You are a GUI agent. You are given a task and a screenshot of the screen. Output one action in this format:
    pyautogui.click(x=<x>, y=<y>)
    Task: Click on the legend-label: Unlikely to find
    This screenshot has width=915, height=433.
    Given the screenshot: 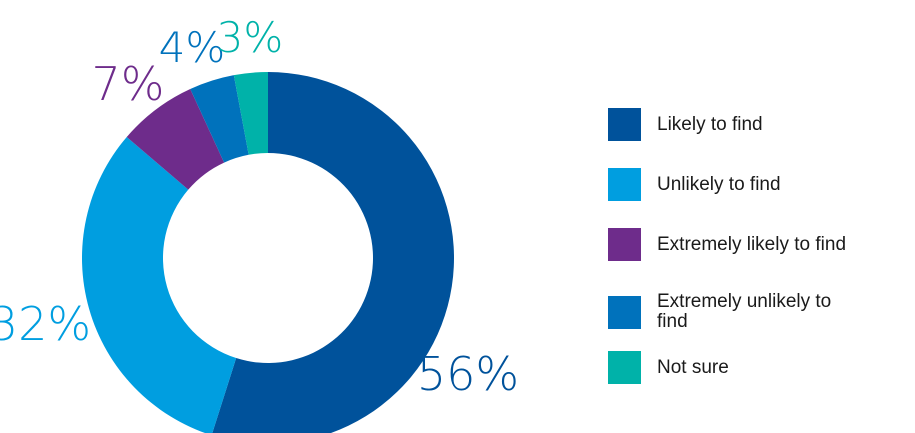 What is the action you would take?
    pyautogui.click(x=719, y=184)
    